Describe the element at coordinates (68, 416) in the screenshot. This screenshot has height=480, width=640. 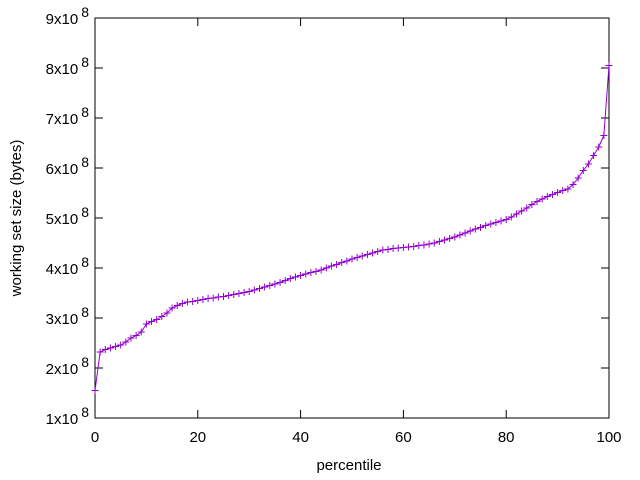
I see `y-tick-label: 1x10 8` at that location.